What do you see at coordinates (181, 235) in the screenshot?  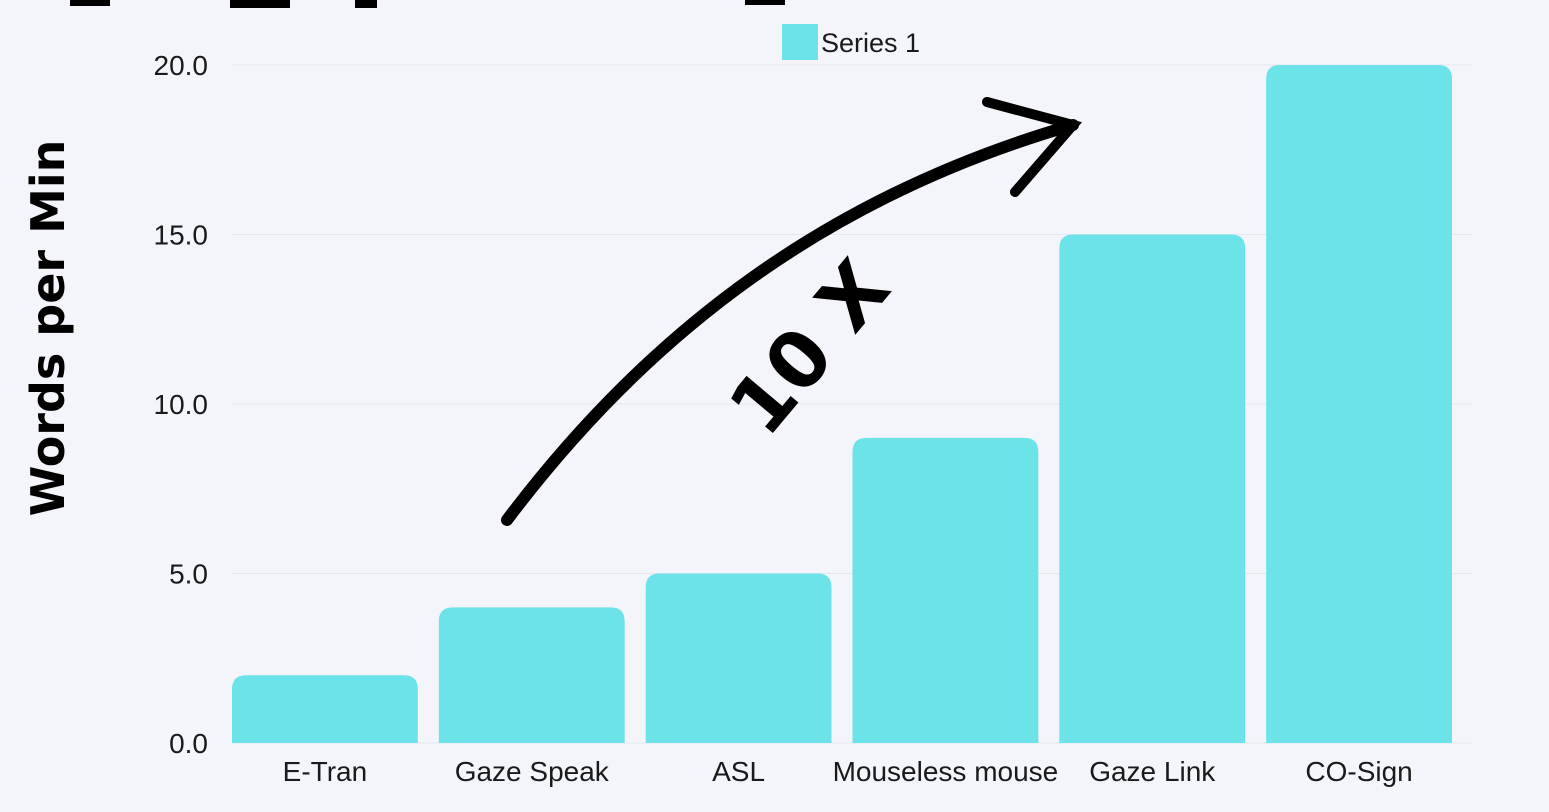 I see `y-tick-label: 15.0` at bounding box center [181, 235].